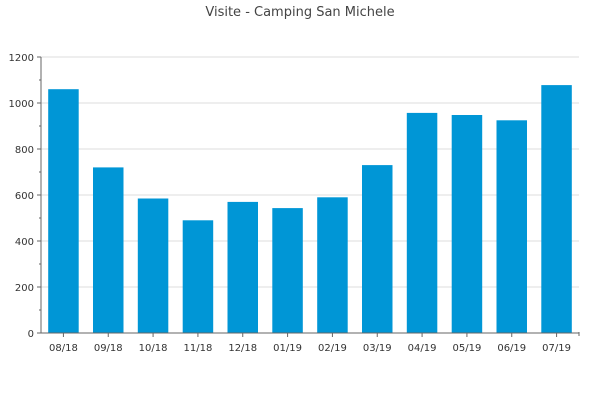  Describe the element at coordinates (242, 348) in the screenshot. I see `x-tick-label: 12/18` at that location.